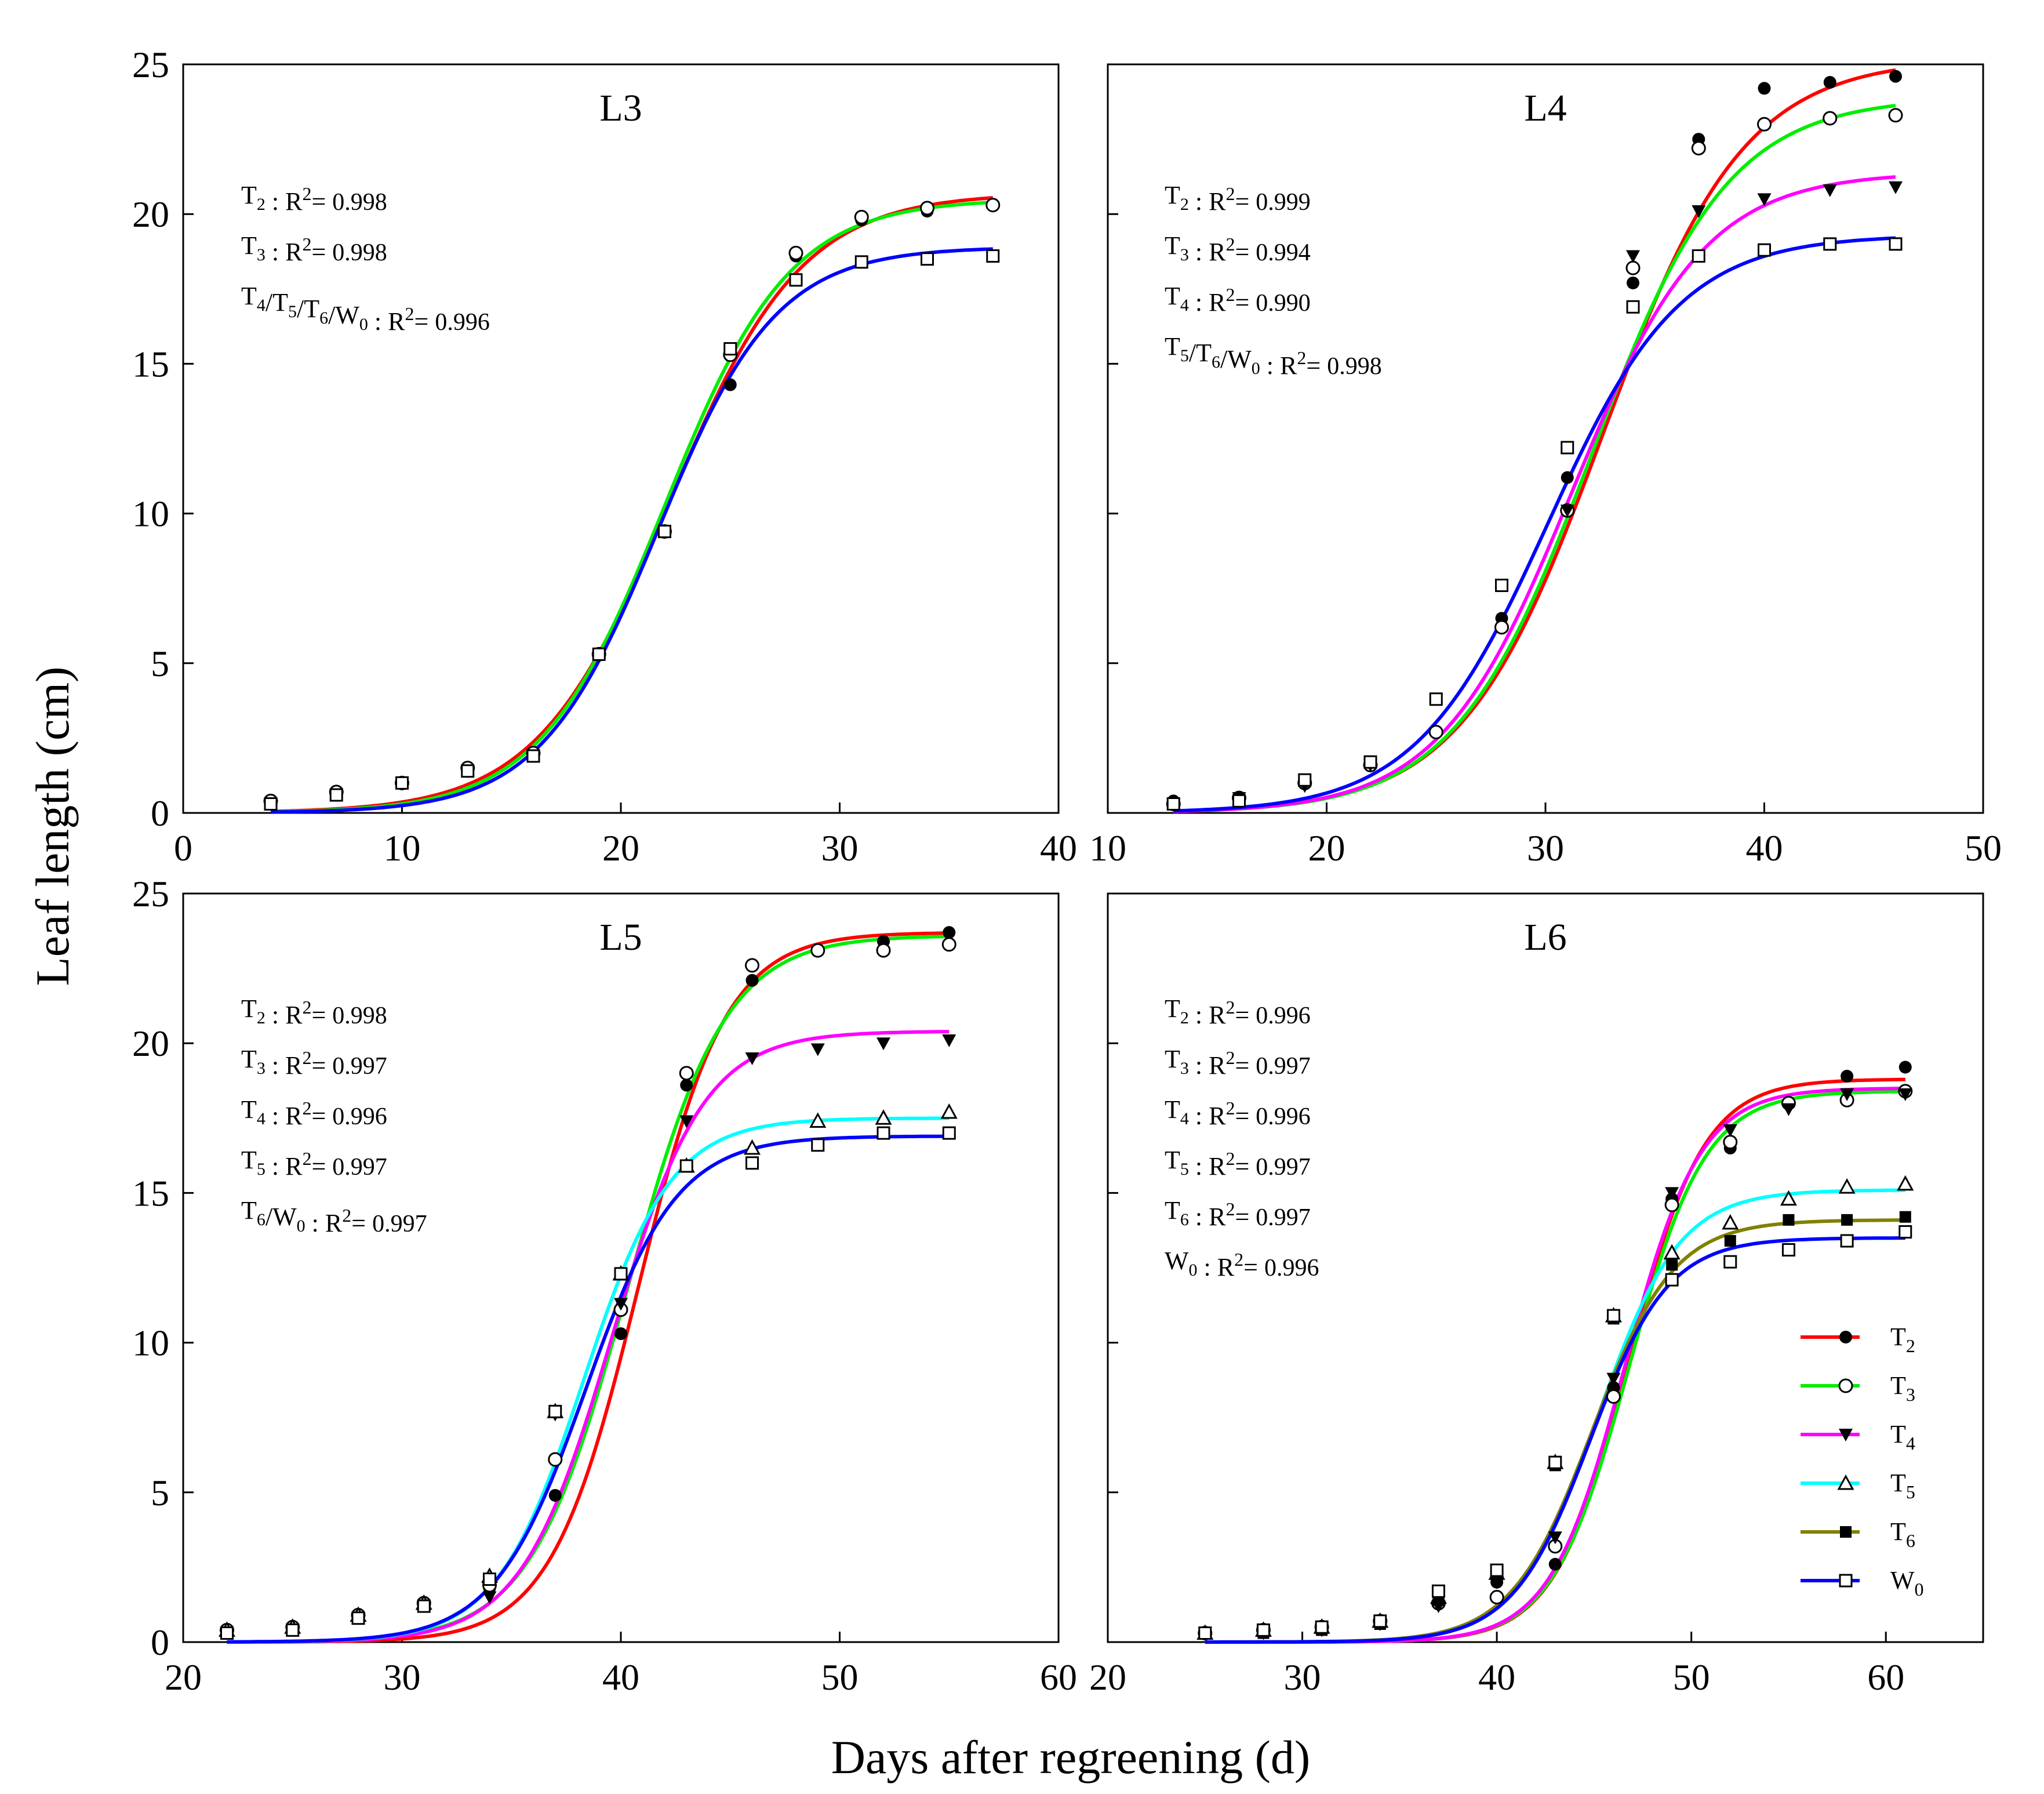  What do you see at coordinates (1858, 1340) in the screenshot?
I see `legend-item-t2: T2` at bounding box center [1858, 1340].